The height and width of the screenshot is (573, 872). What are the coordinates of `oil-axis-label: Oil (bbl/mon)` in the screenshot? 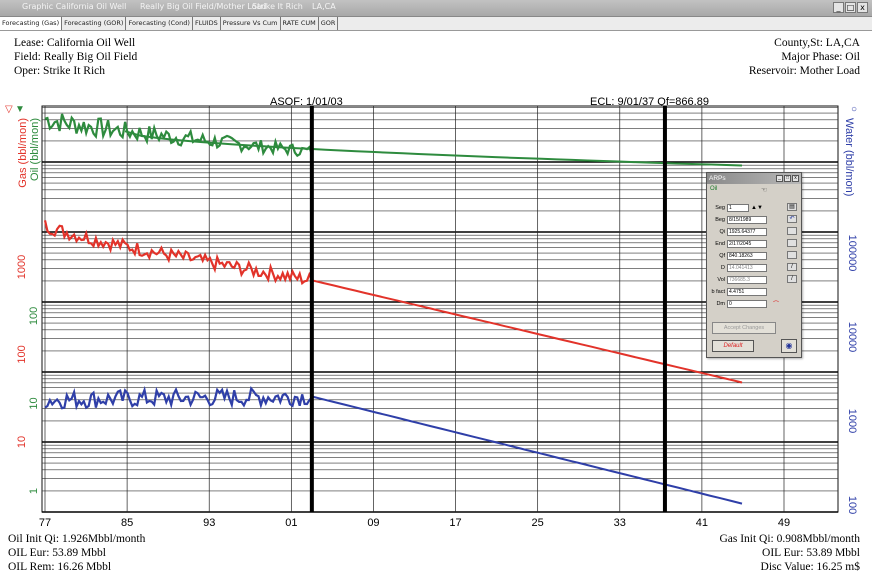 It's located at (35, 149).